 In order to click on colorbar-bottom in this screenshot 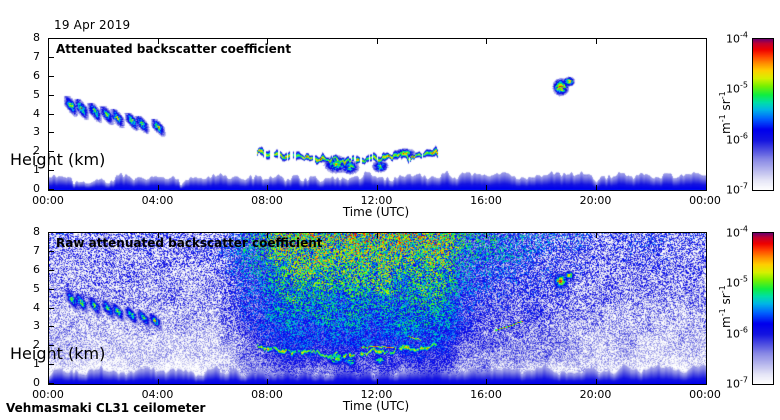, I will do `click(763, 308)`.